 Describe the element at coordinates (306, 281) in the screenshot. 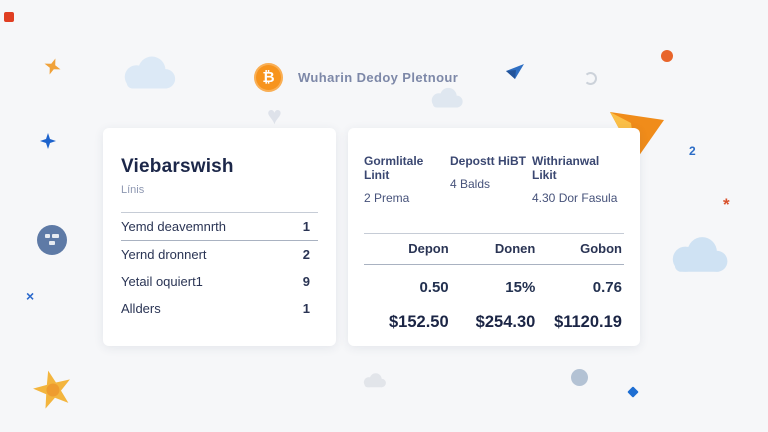

I see `row-value: 9` at that location.